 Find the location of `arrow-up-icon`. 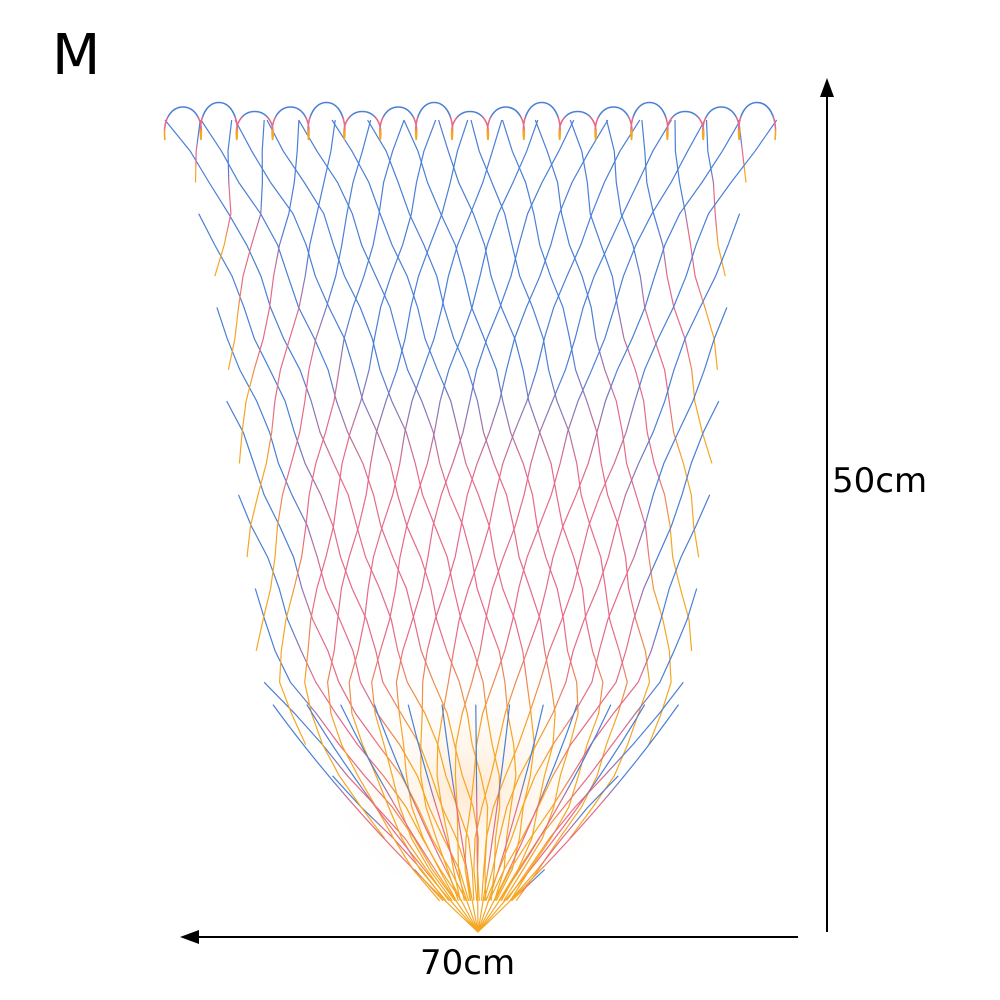

arrow-up-icon is located at coordinates (827, 87).